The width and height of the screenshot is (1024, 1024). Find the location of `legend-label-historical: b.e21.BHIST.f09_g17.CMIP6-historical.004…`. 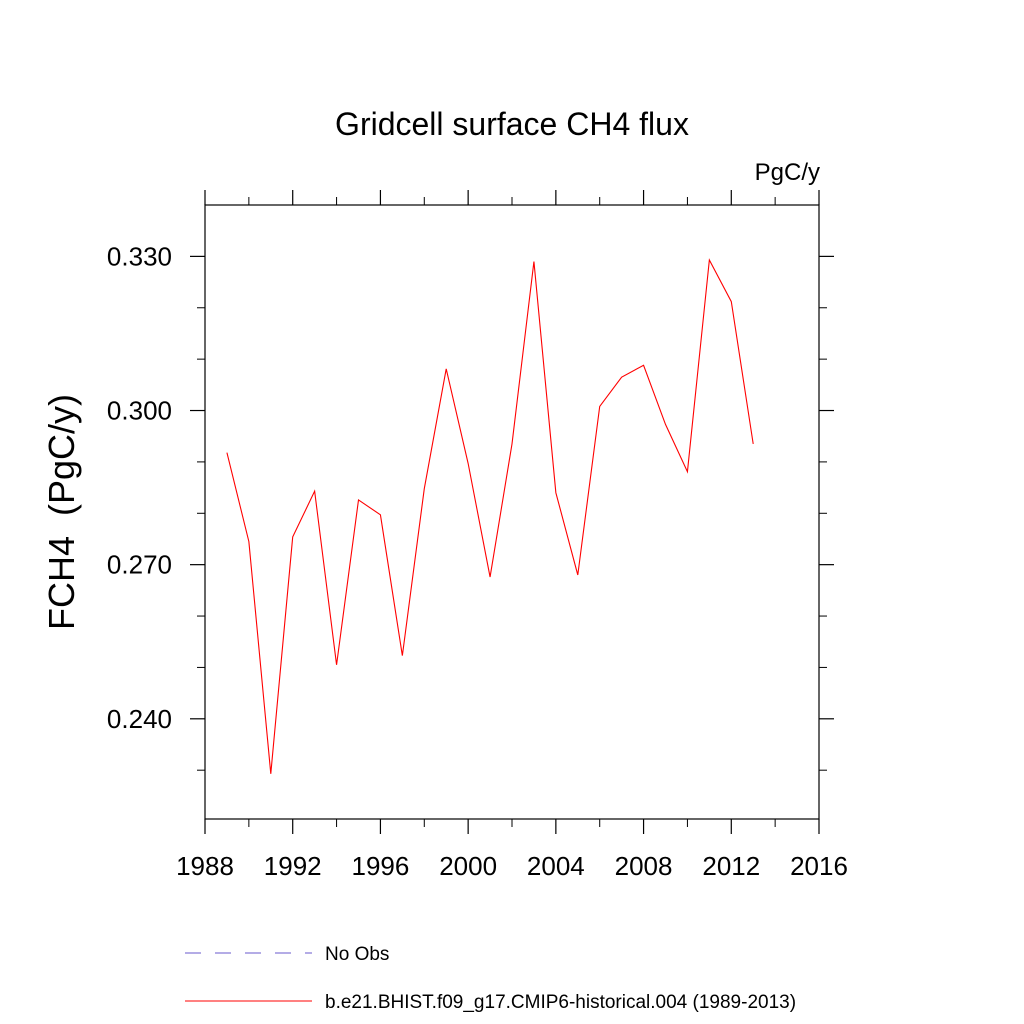

legend-label-historical: b.e21.BHIST.f09_g17.CMIP6-historical.004… is located at coordinates (560, 1002).